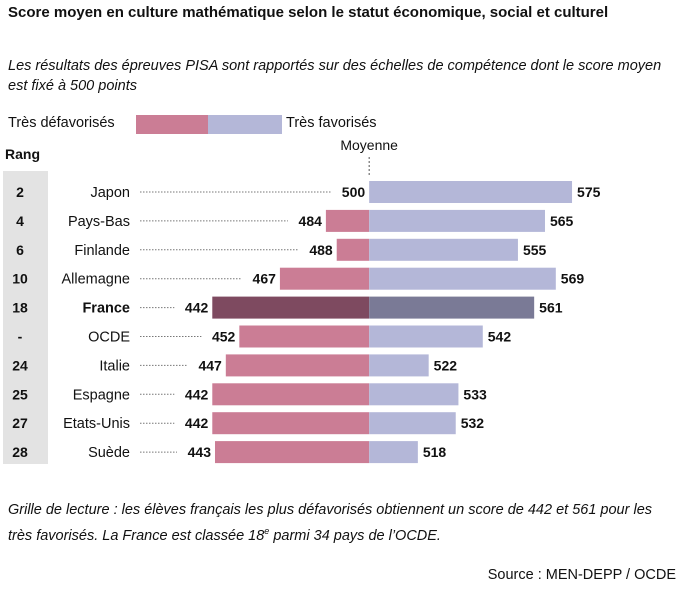 This screenshot has width=688, height=590. I want to click on high-value-label: 575, so click(589, 192).